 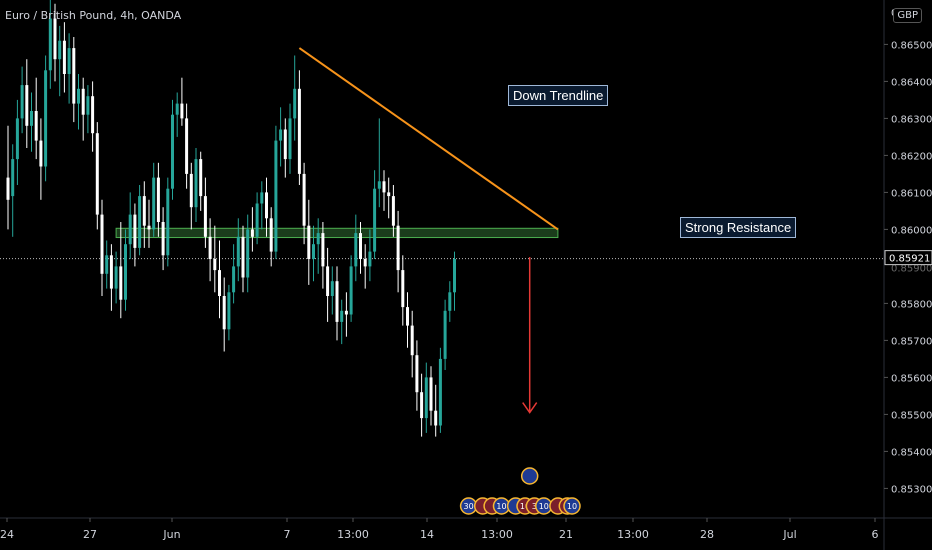 What do you see at coordinates (911, 452) in the screenshot?
I see `price-tick-label: 0.85400` at bounding box center [911, 452].